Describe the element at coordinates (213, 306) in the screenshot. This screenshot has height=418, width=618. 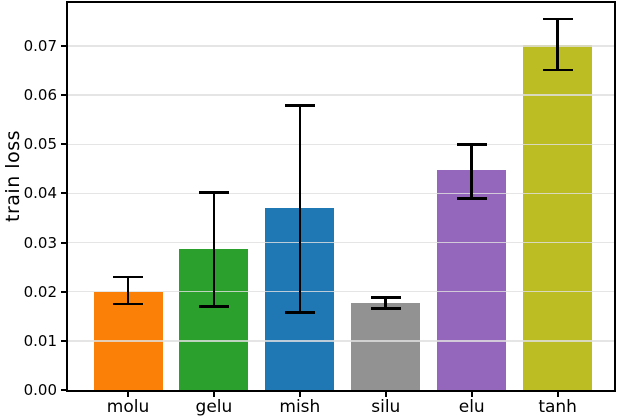
I see `error-cap-low-gelu` at that location.